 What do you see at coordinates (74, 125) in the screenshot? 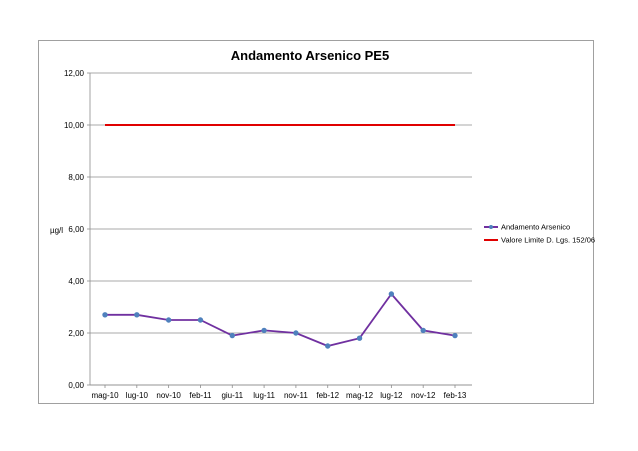
I see `y-tick-label: 10,00` at bounding box center [74, 125].